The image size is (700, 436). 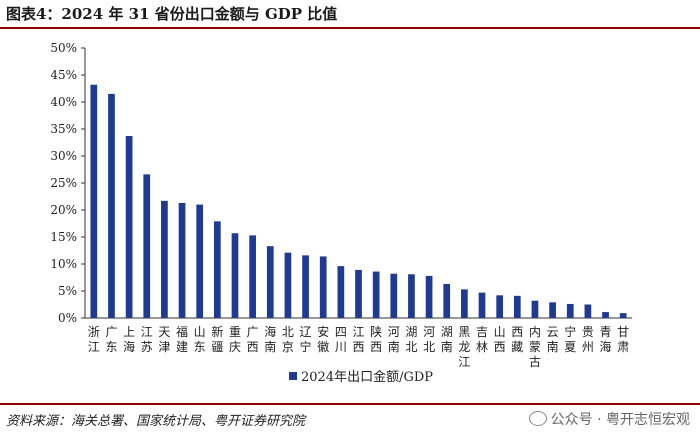 What do you see at coordinates (63, 156) in the screenshot?
I see `y-tick-label: 30%` at bounding box center [63, 156].